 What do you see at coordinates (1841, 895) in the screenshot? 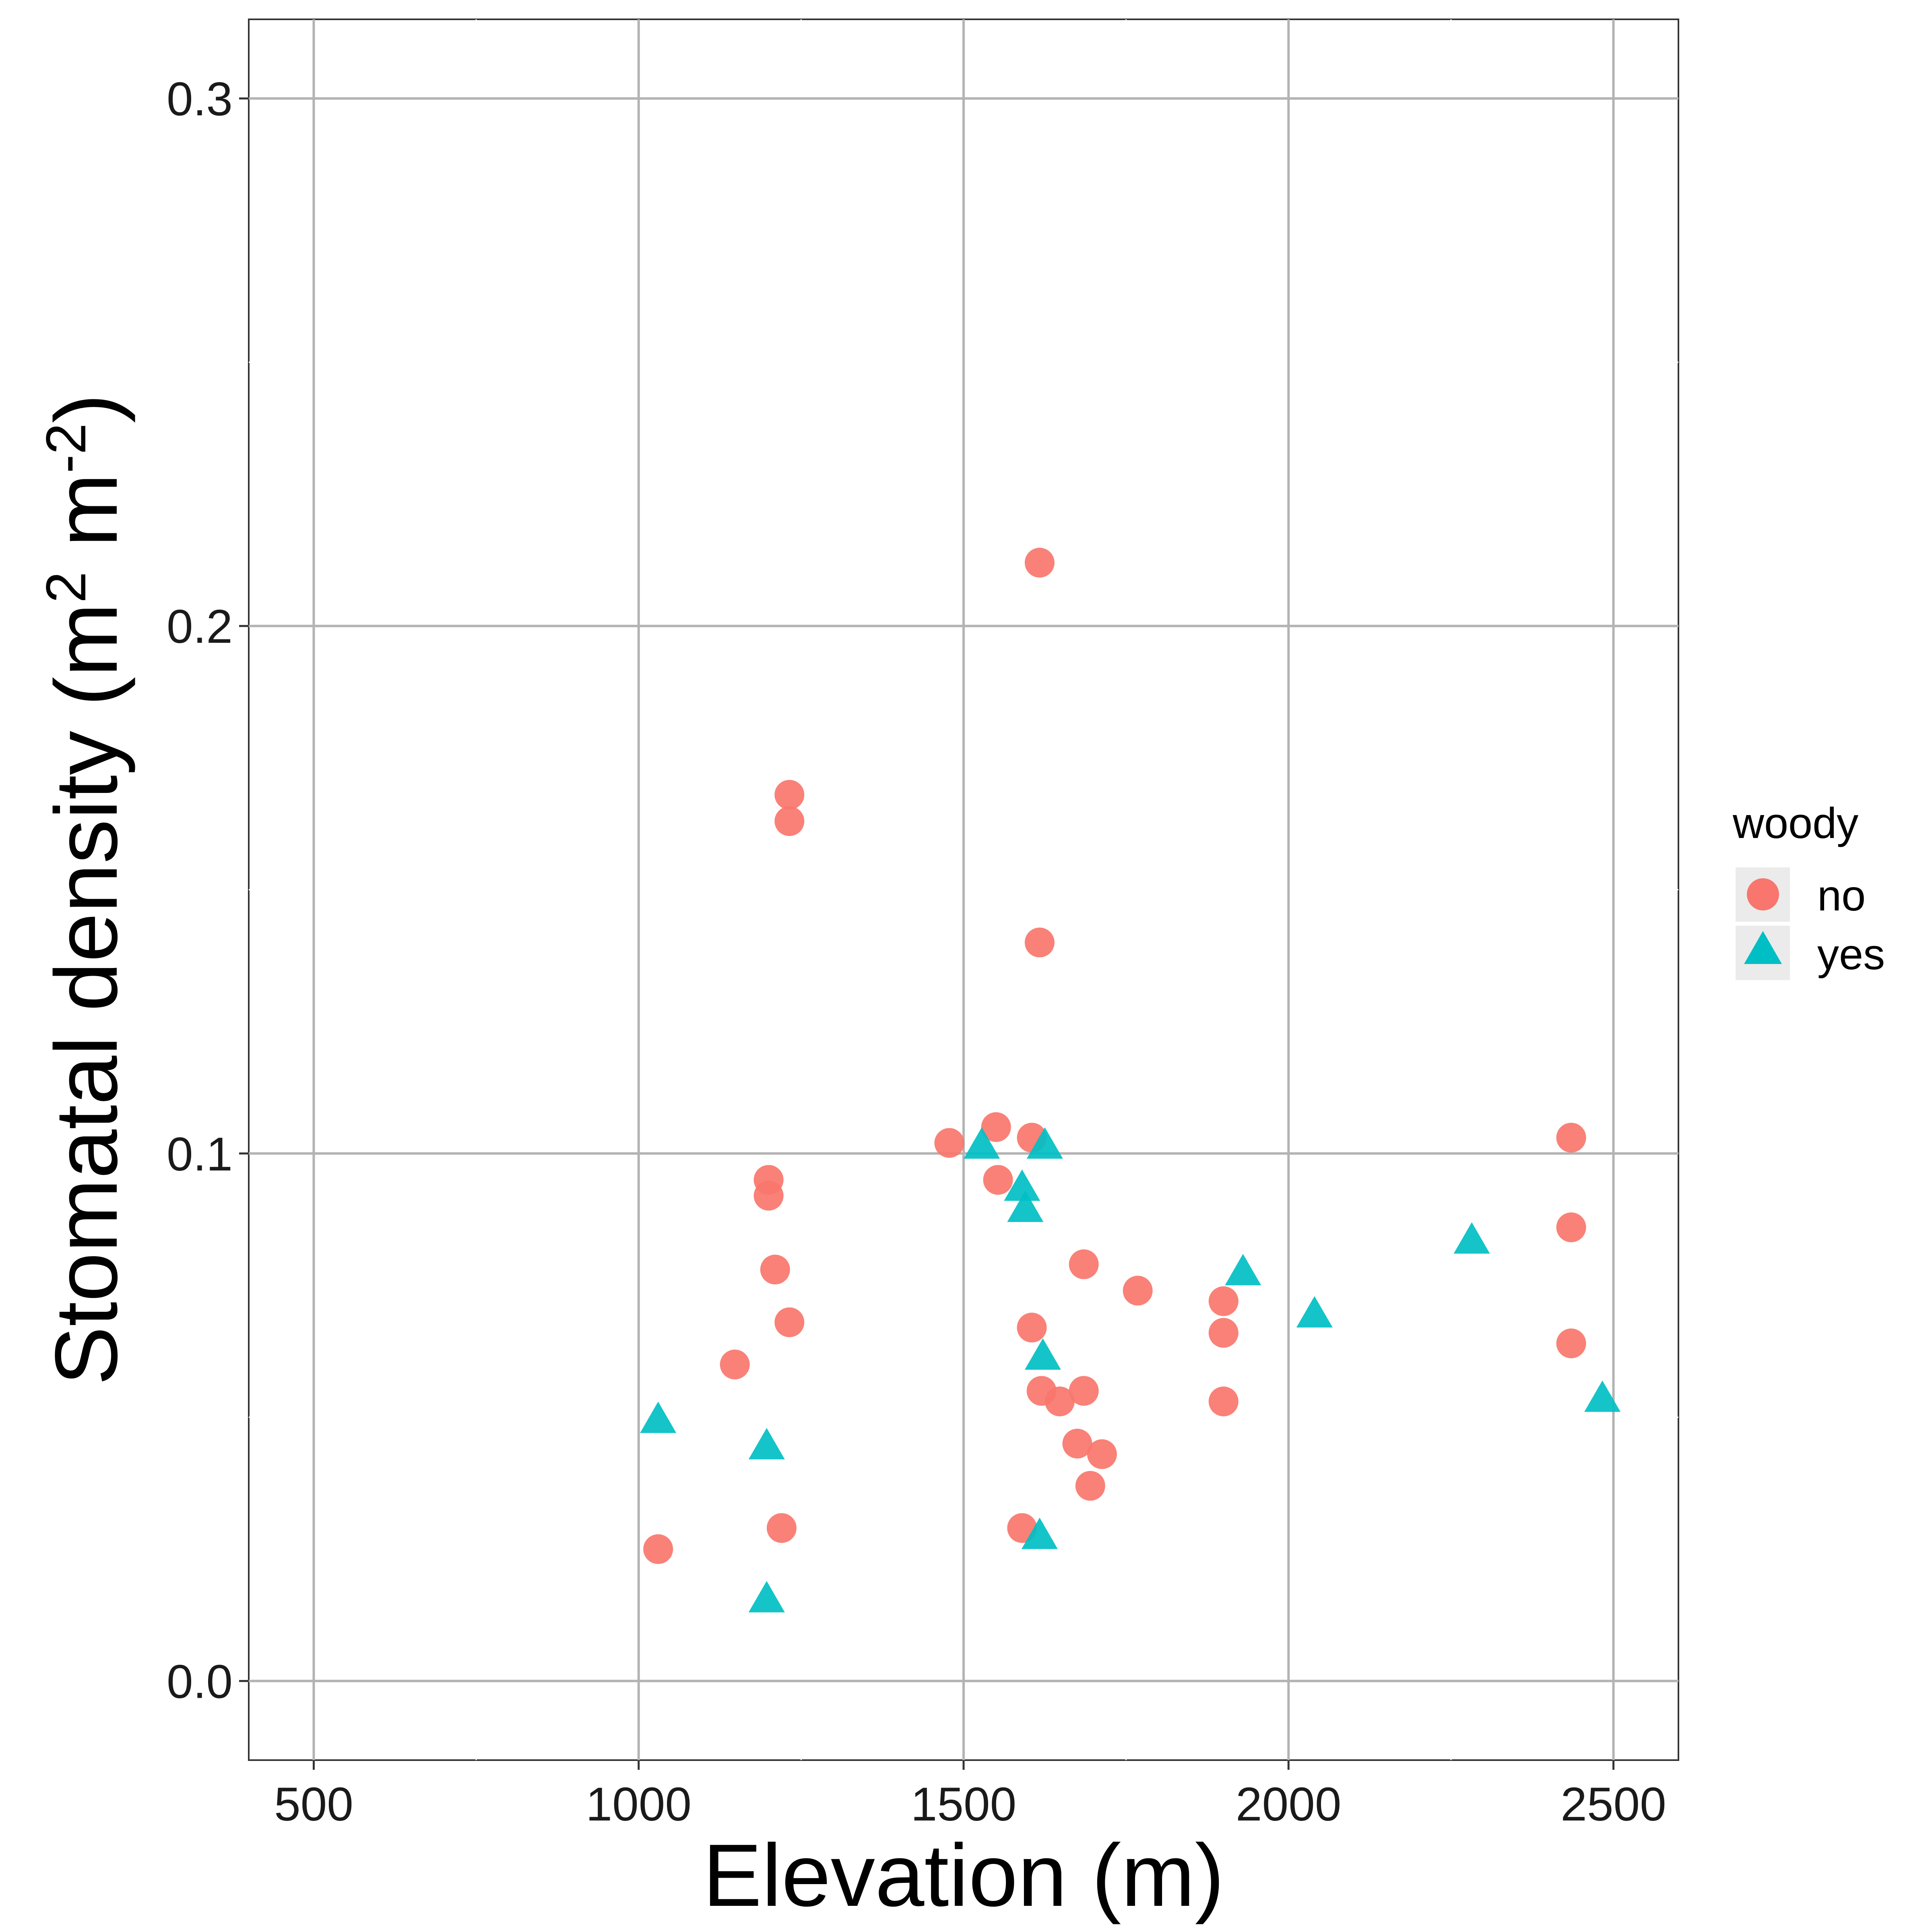
I see `legend-label-no: no` at bounding box center [1841, 895].